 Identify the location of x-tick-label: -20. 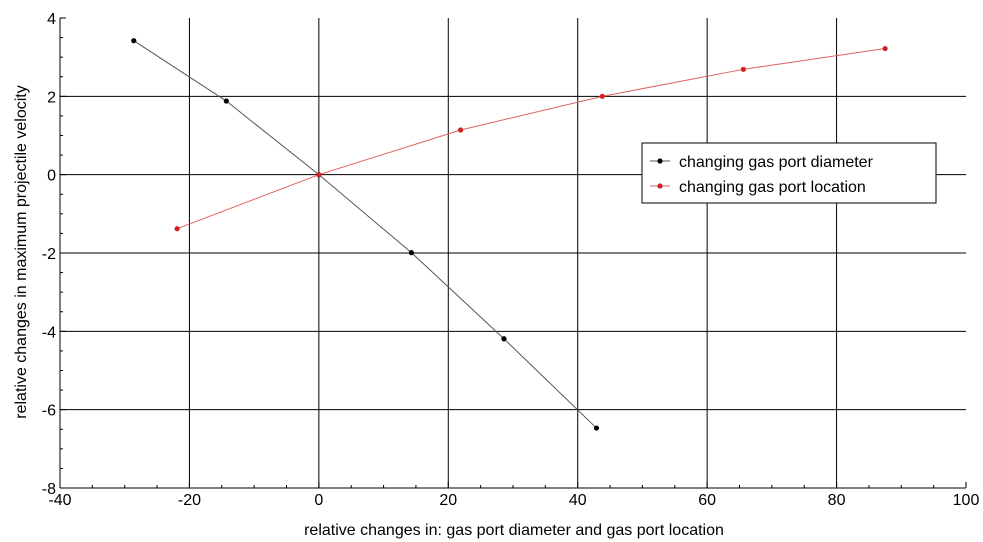
(189, 500).